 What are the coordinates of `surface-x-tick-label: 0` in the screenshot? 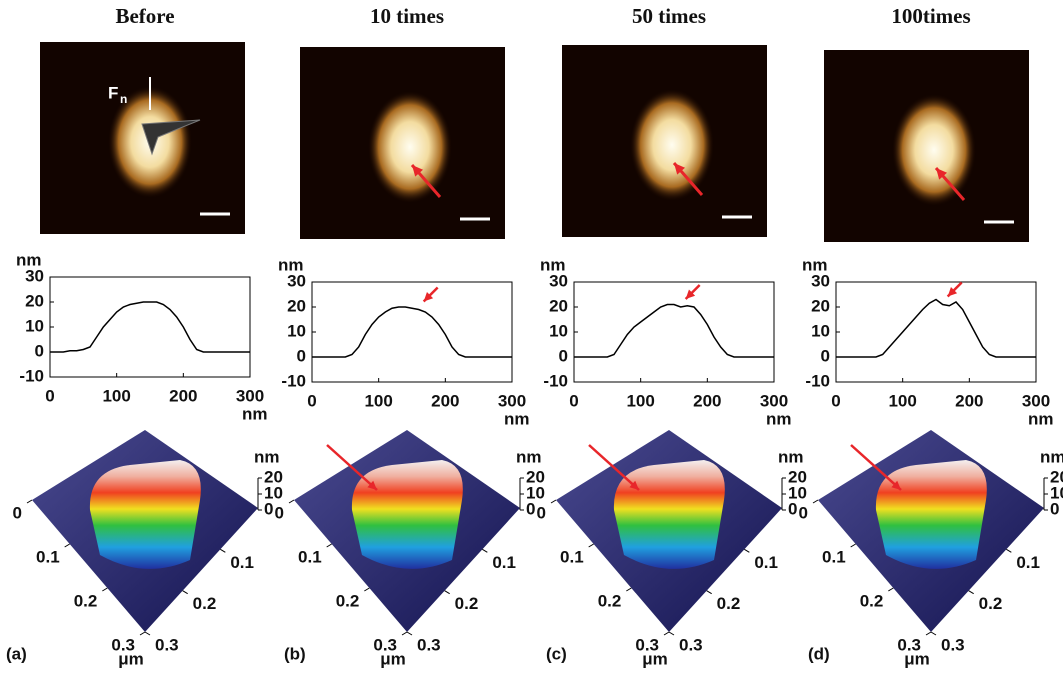 It's located at (279, 512).